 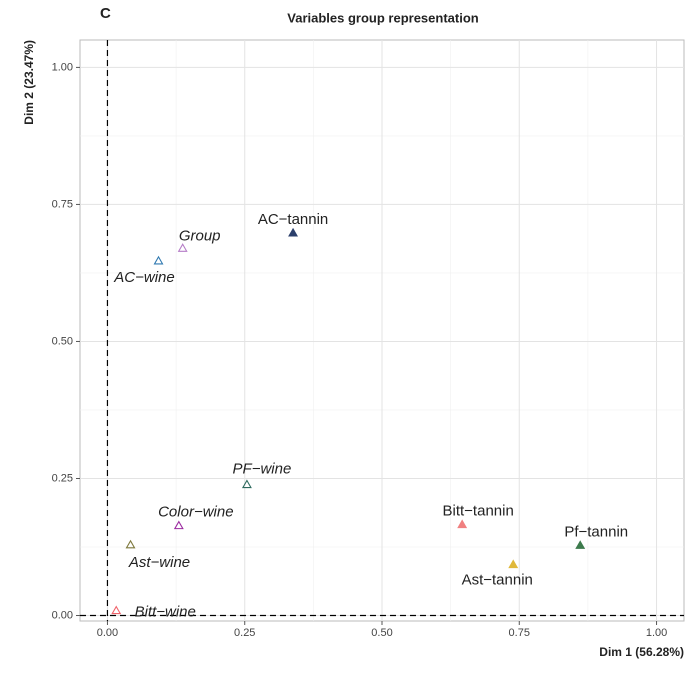 What do you see at coordinates (478, 511) in the screenshot?
I see `point-label: Bitt−tannin` at bounding box center [478, 511].